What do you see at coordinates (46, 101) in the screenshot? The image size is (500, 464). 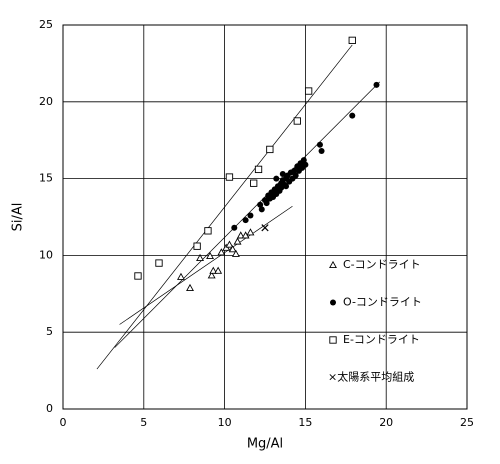 I see `y-tick-label: 20` at bounding box center [46, 101].